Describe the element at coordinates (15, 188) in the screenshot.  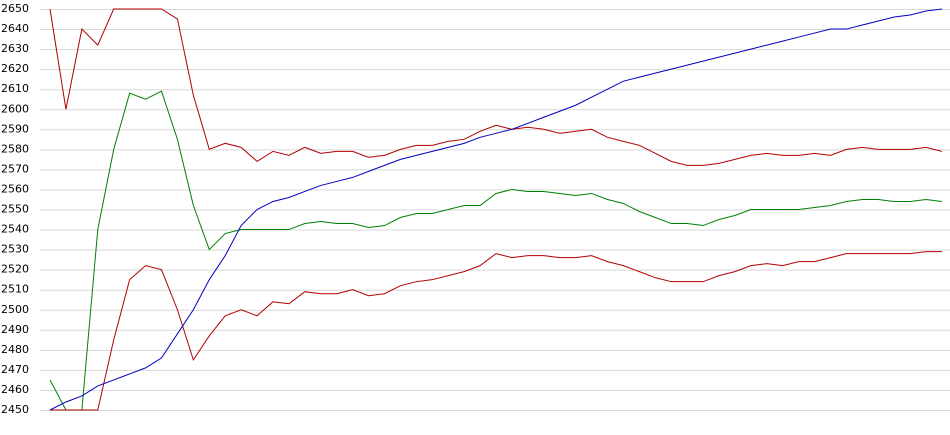
I see `y-tick-label: 2560` at that location.